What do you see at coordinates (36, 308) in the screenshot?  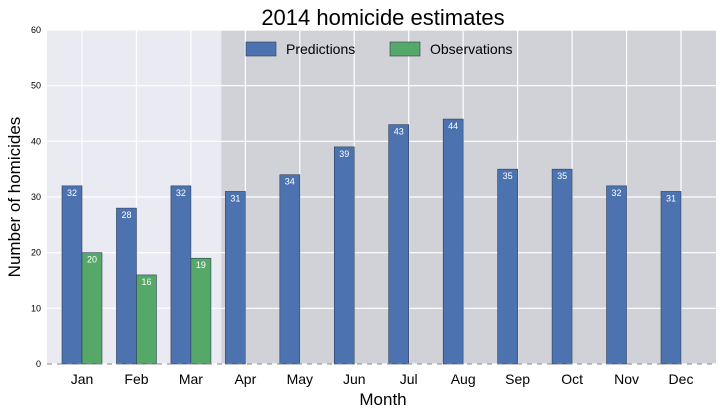 I see `y-tick-label: 10` at bounding box center [36, 308].